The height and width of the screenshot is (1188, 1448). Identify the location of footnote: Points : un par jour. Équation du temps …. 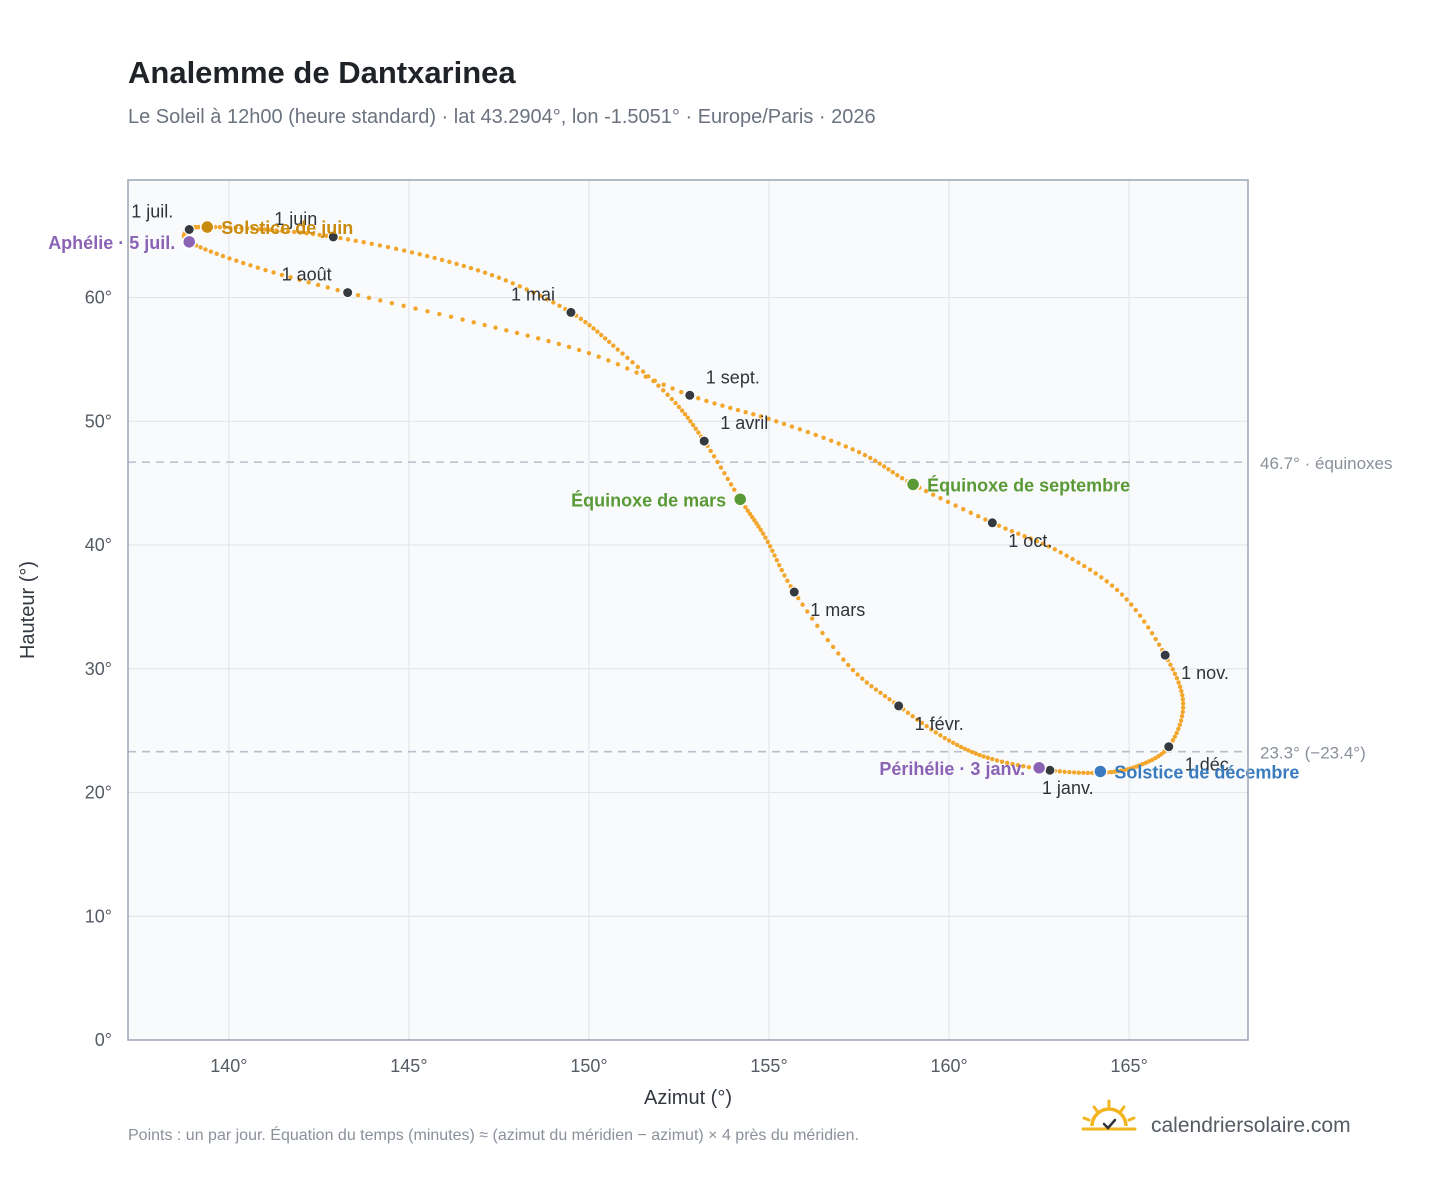
(493, 1134).